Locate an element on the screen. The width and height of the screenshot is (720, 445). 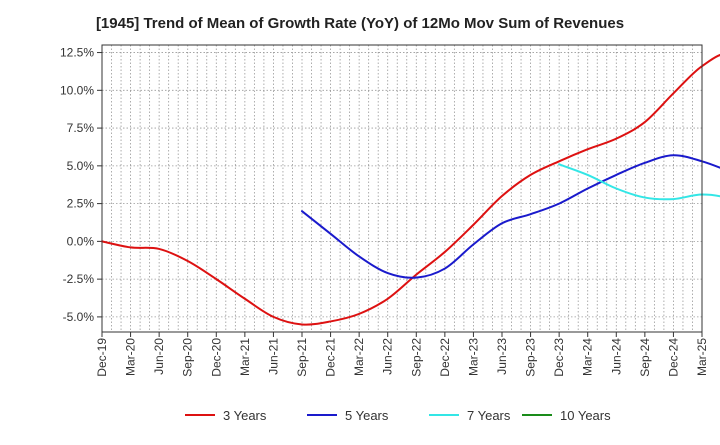
x-tick-label: Dec-21 is located at coordinates (331, 357).